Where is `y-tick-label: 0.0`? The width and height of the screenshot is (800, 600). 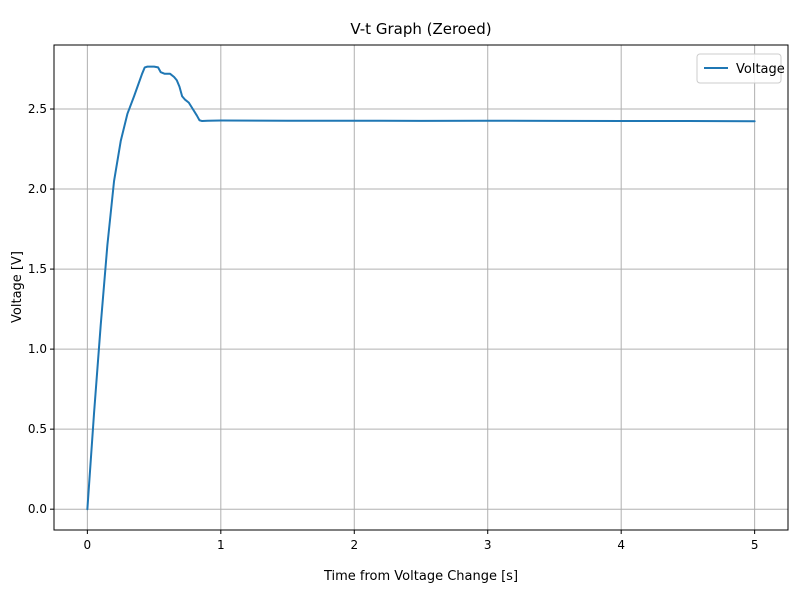 y-tick-label: 0.0 is located at coordinates (37, 509).